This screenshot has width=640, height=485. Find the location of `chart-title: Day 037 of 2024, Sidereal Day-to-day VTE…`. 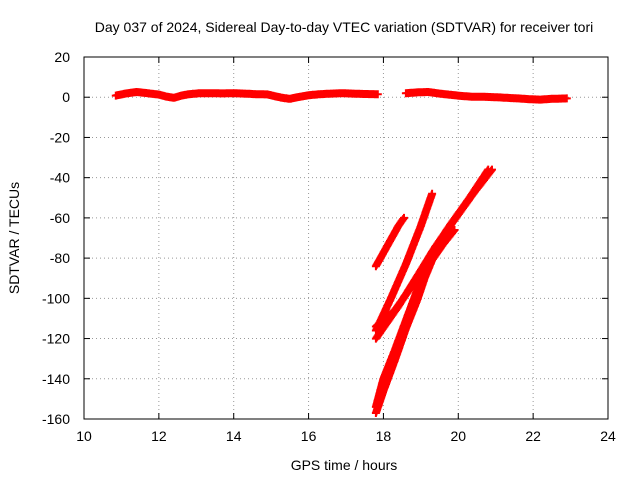

chart-title: Day 037 of 2024, Sidereal Day-to-day VTE… is located at coordinates (344, 27).